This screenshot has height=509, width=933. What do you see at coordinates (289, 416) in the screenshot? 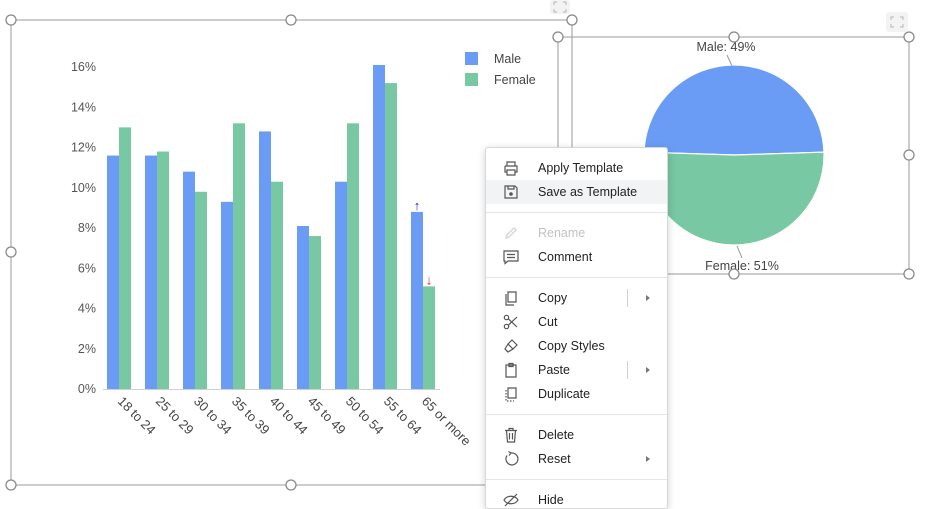
I see `x-tick-label: 40 to 44` at bounding box center [289, 416].